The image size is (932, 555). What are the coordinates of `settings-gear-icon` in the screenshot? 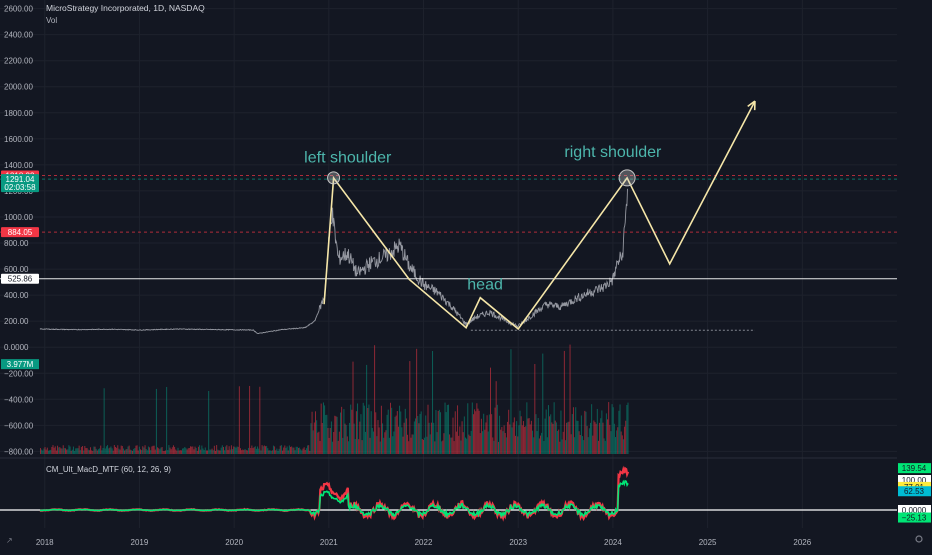 It's located at (919, 539).